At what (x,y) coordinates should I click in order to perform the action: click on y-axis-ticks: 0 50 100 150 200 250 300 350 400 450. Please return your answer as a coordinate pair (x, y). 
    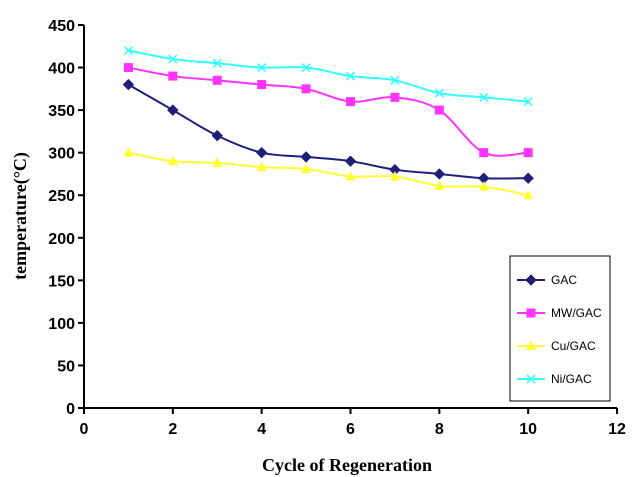
    Looking at the image, I should click on (66, 218).